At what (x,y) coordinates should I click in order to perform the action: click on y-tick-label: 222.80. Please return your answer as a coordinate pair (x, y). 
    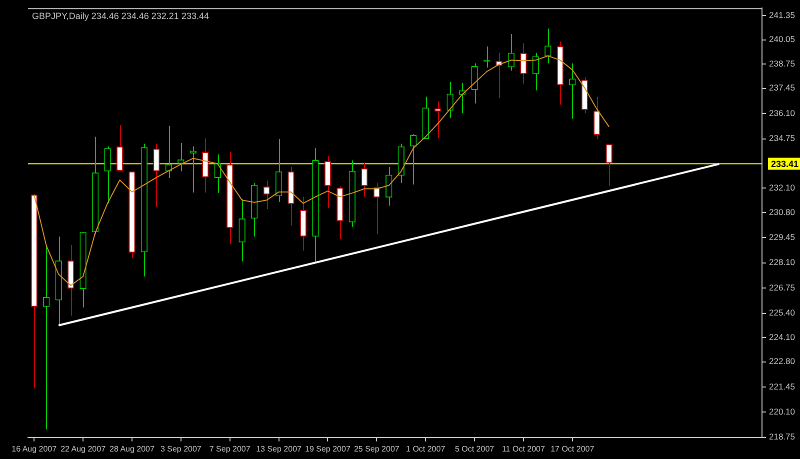
    Looking at the image, I should click on (782, 361).